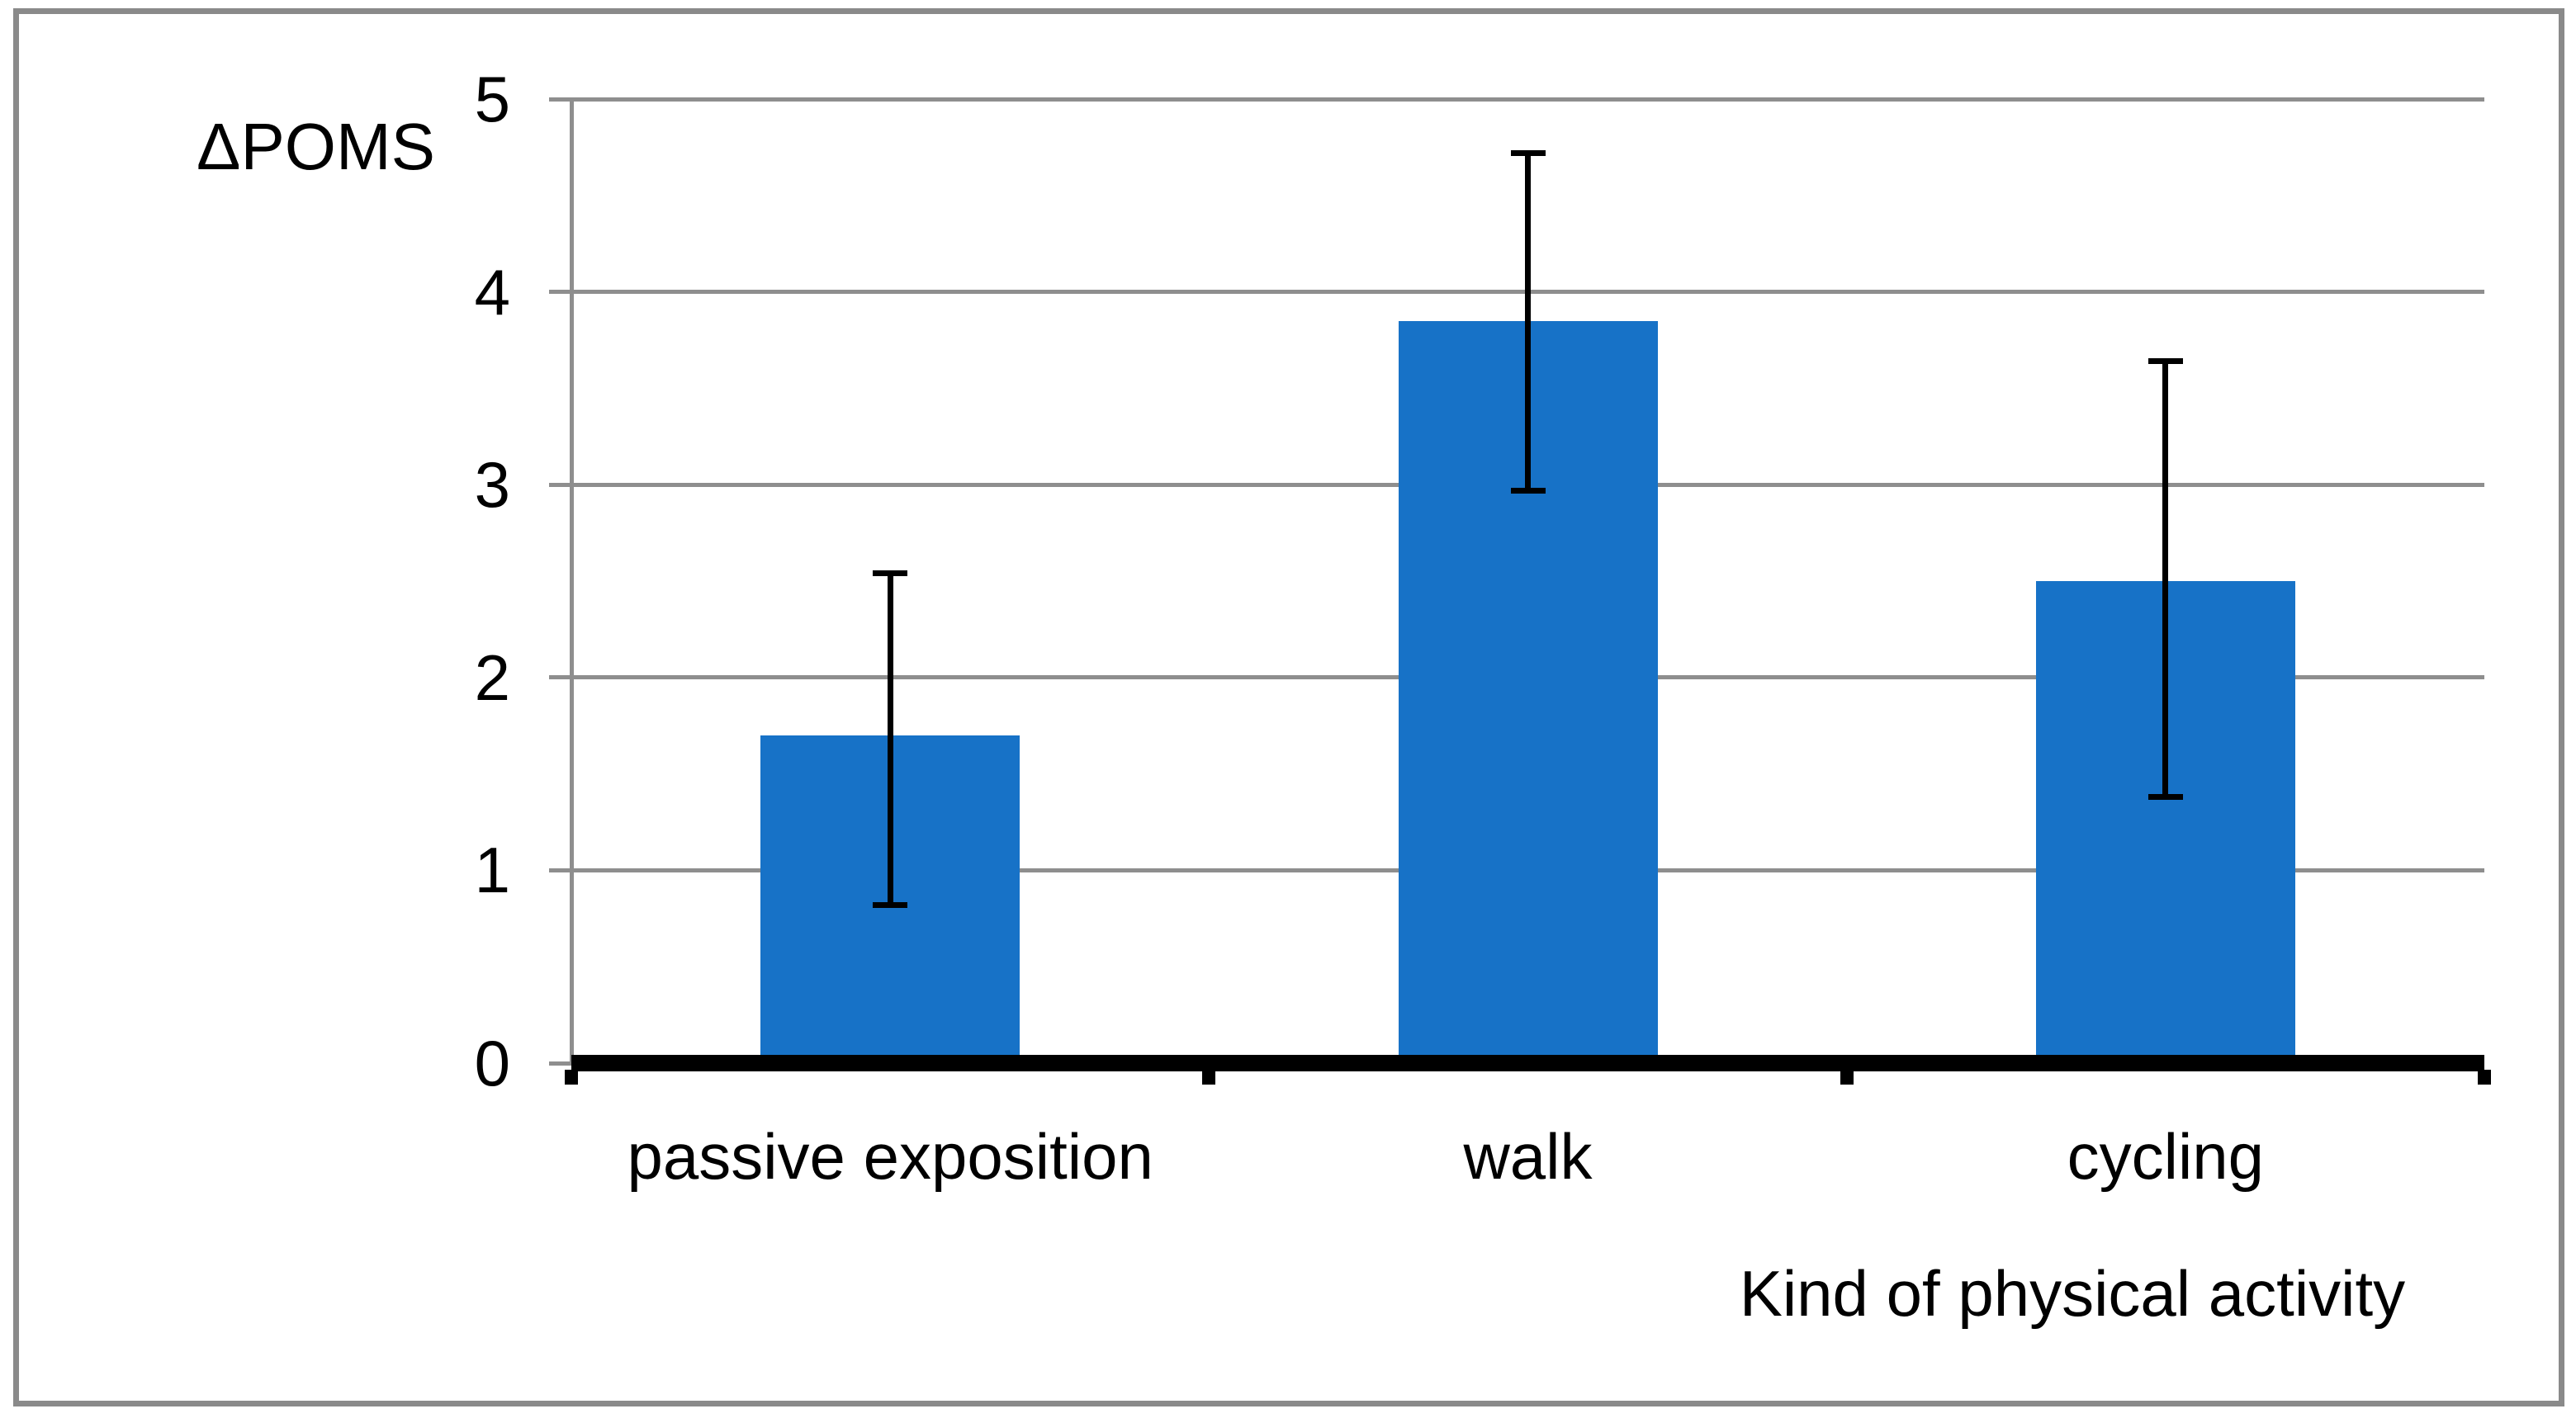 The image size is (2576, 1423). I want to click on y-tick-label: 2, so click(492, 677).